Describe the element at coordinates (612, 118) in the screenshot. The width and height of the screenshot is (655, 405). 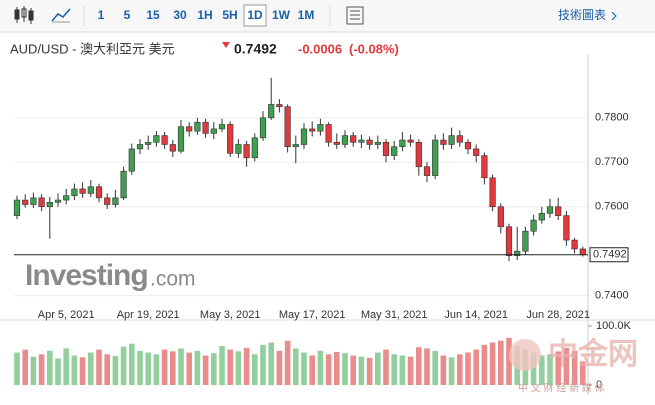
I see `y-tick-label: 0.7800` at that location.